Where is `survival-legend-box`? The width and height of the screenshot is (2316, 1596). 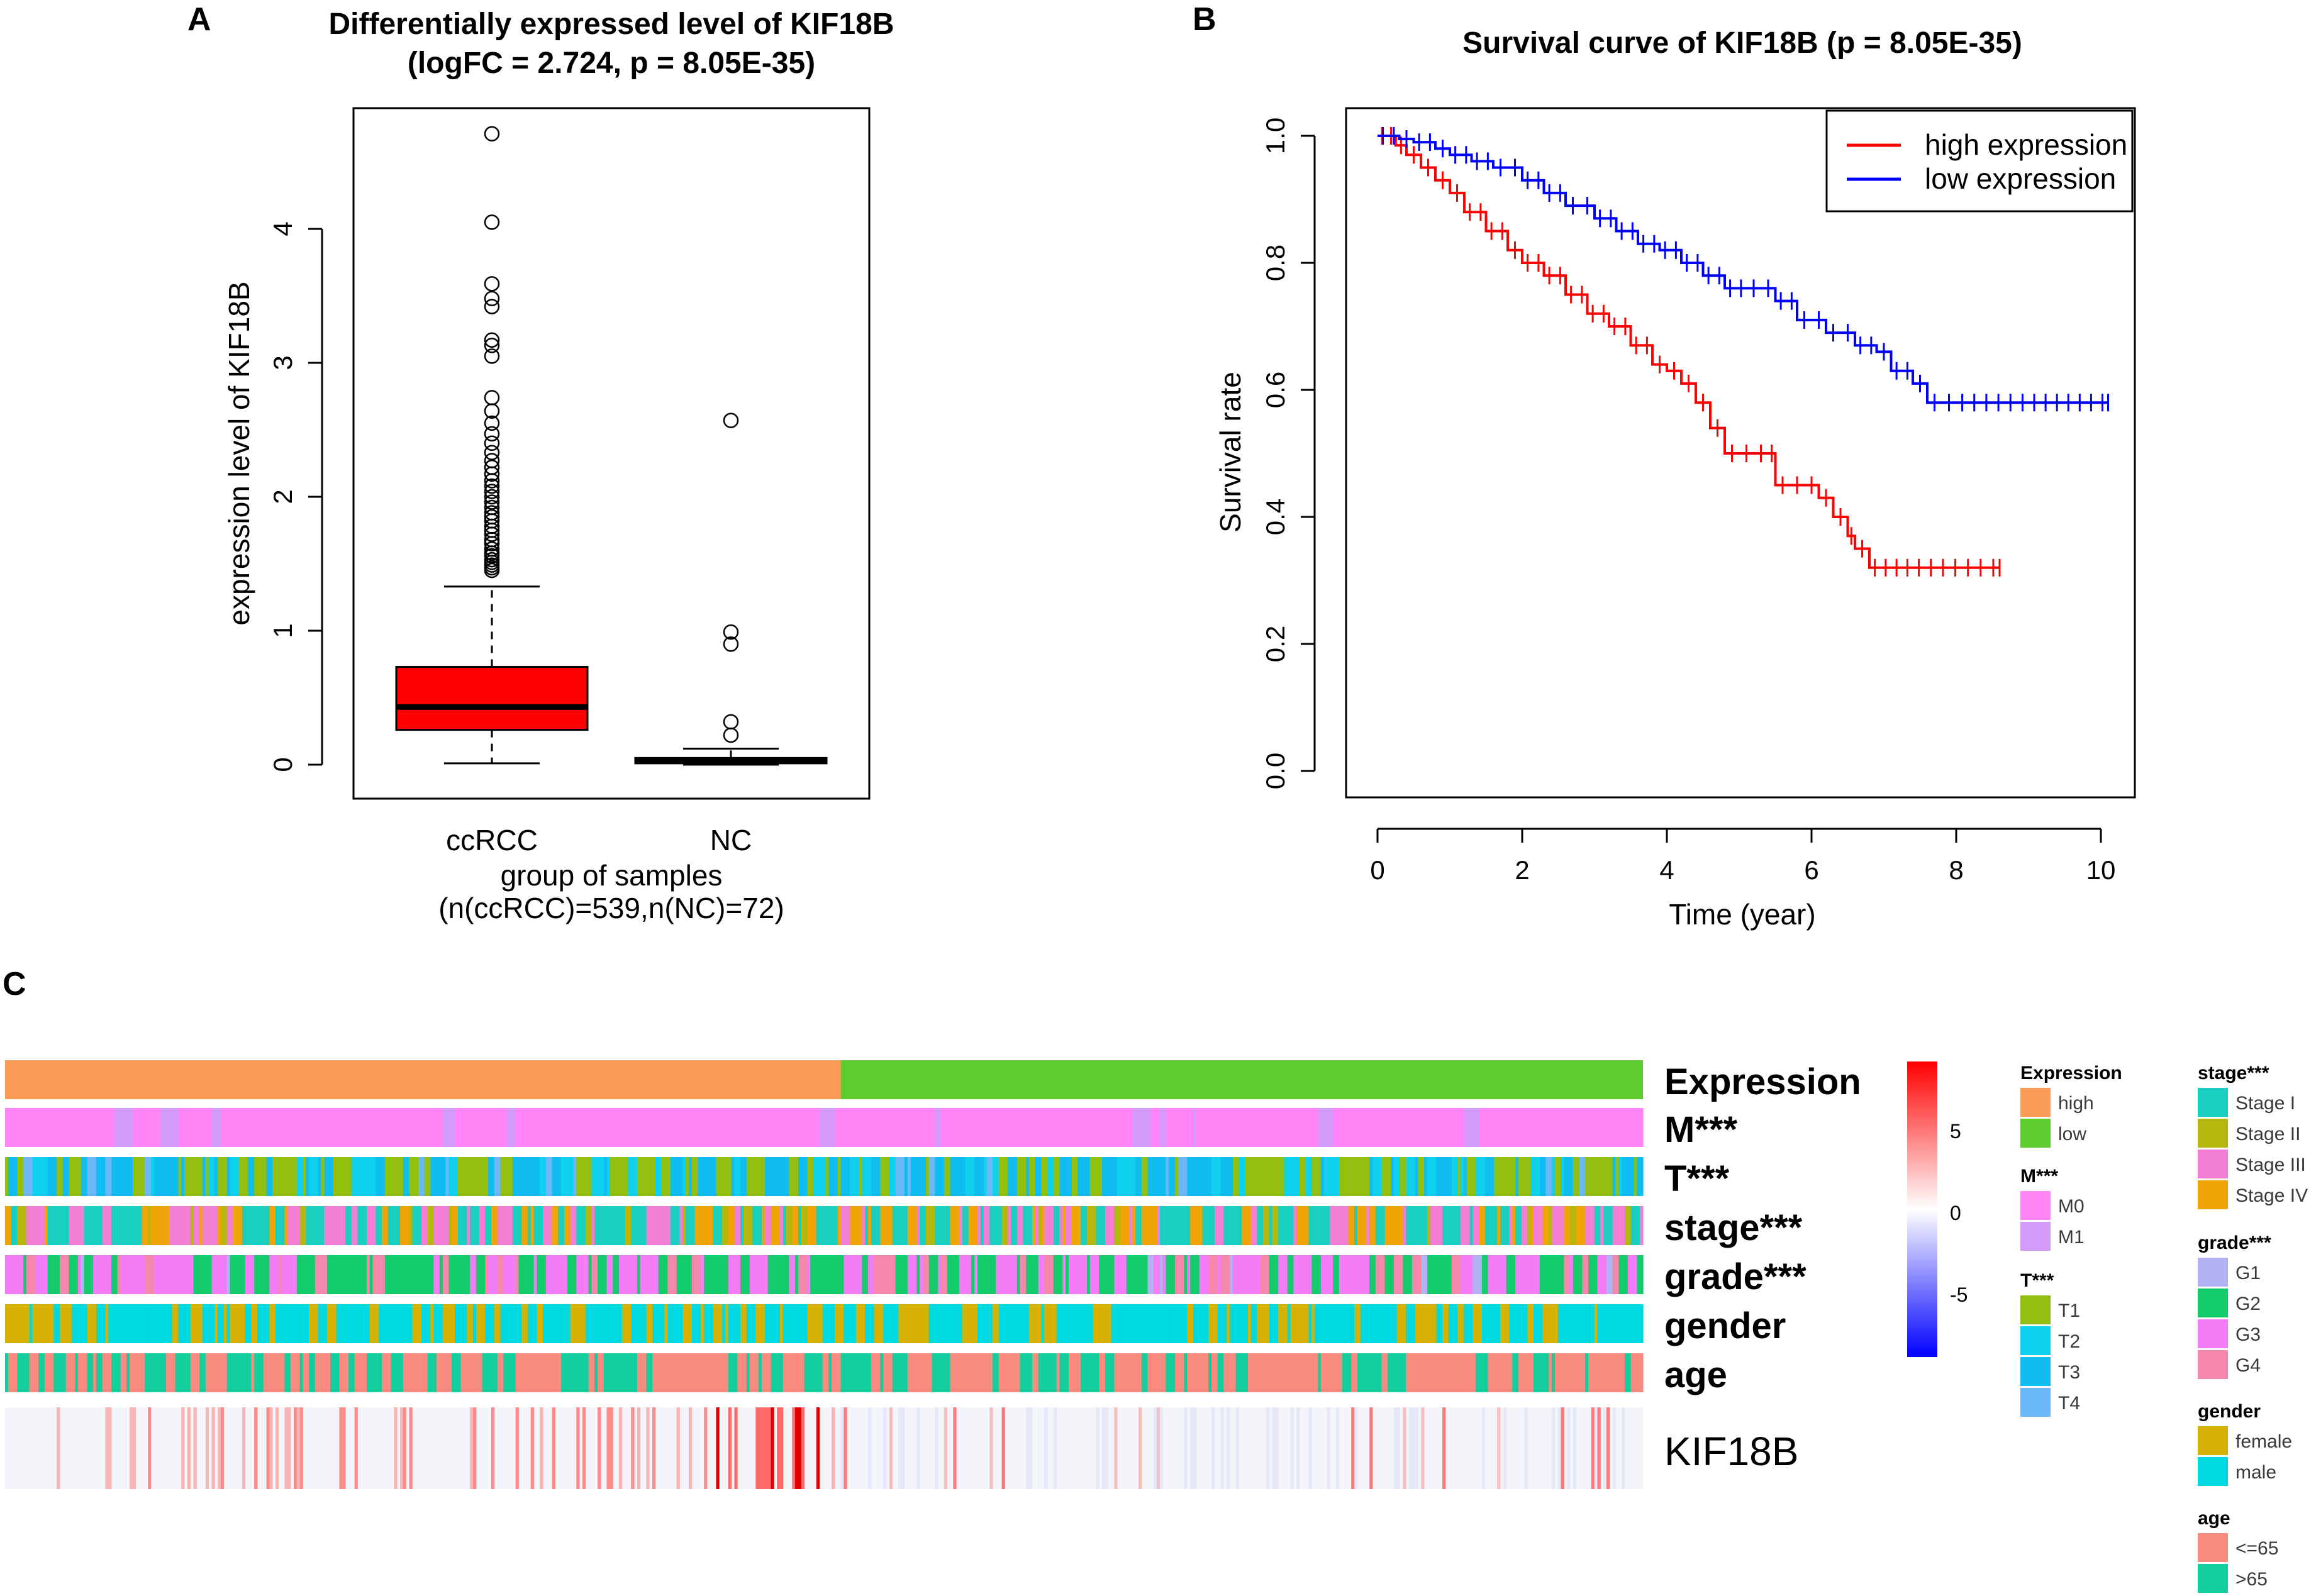 survival-legend-box is located at coordinates (1979, 161).